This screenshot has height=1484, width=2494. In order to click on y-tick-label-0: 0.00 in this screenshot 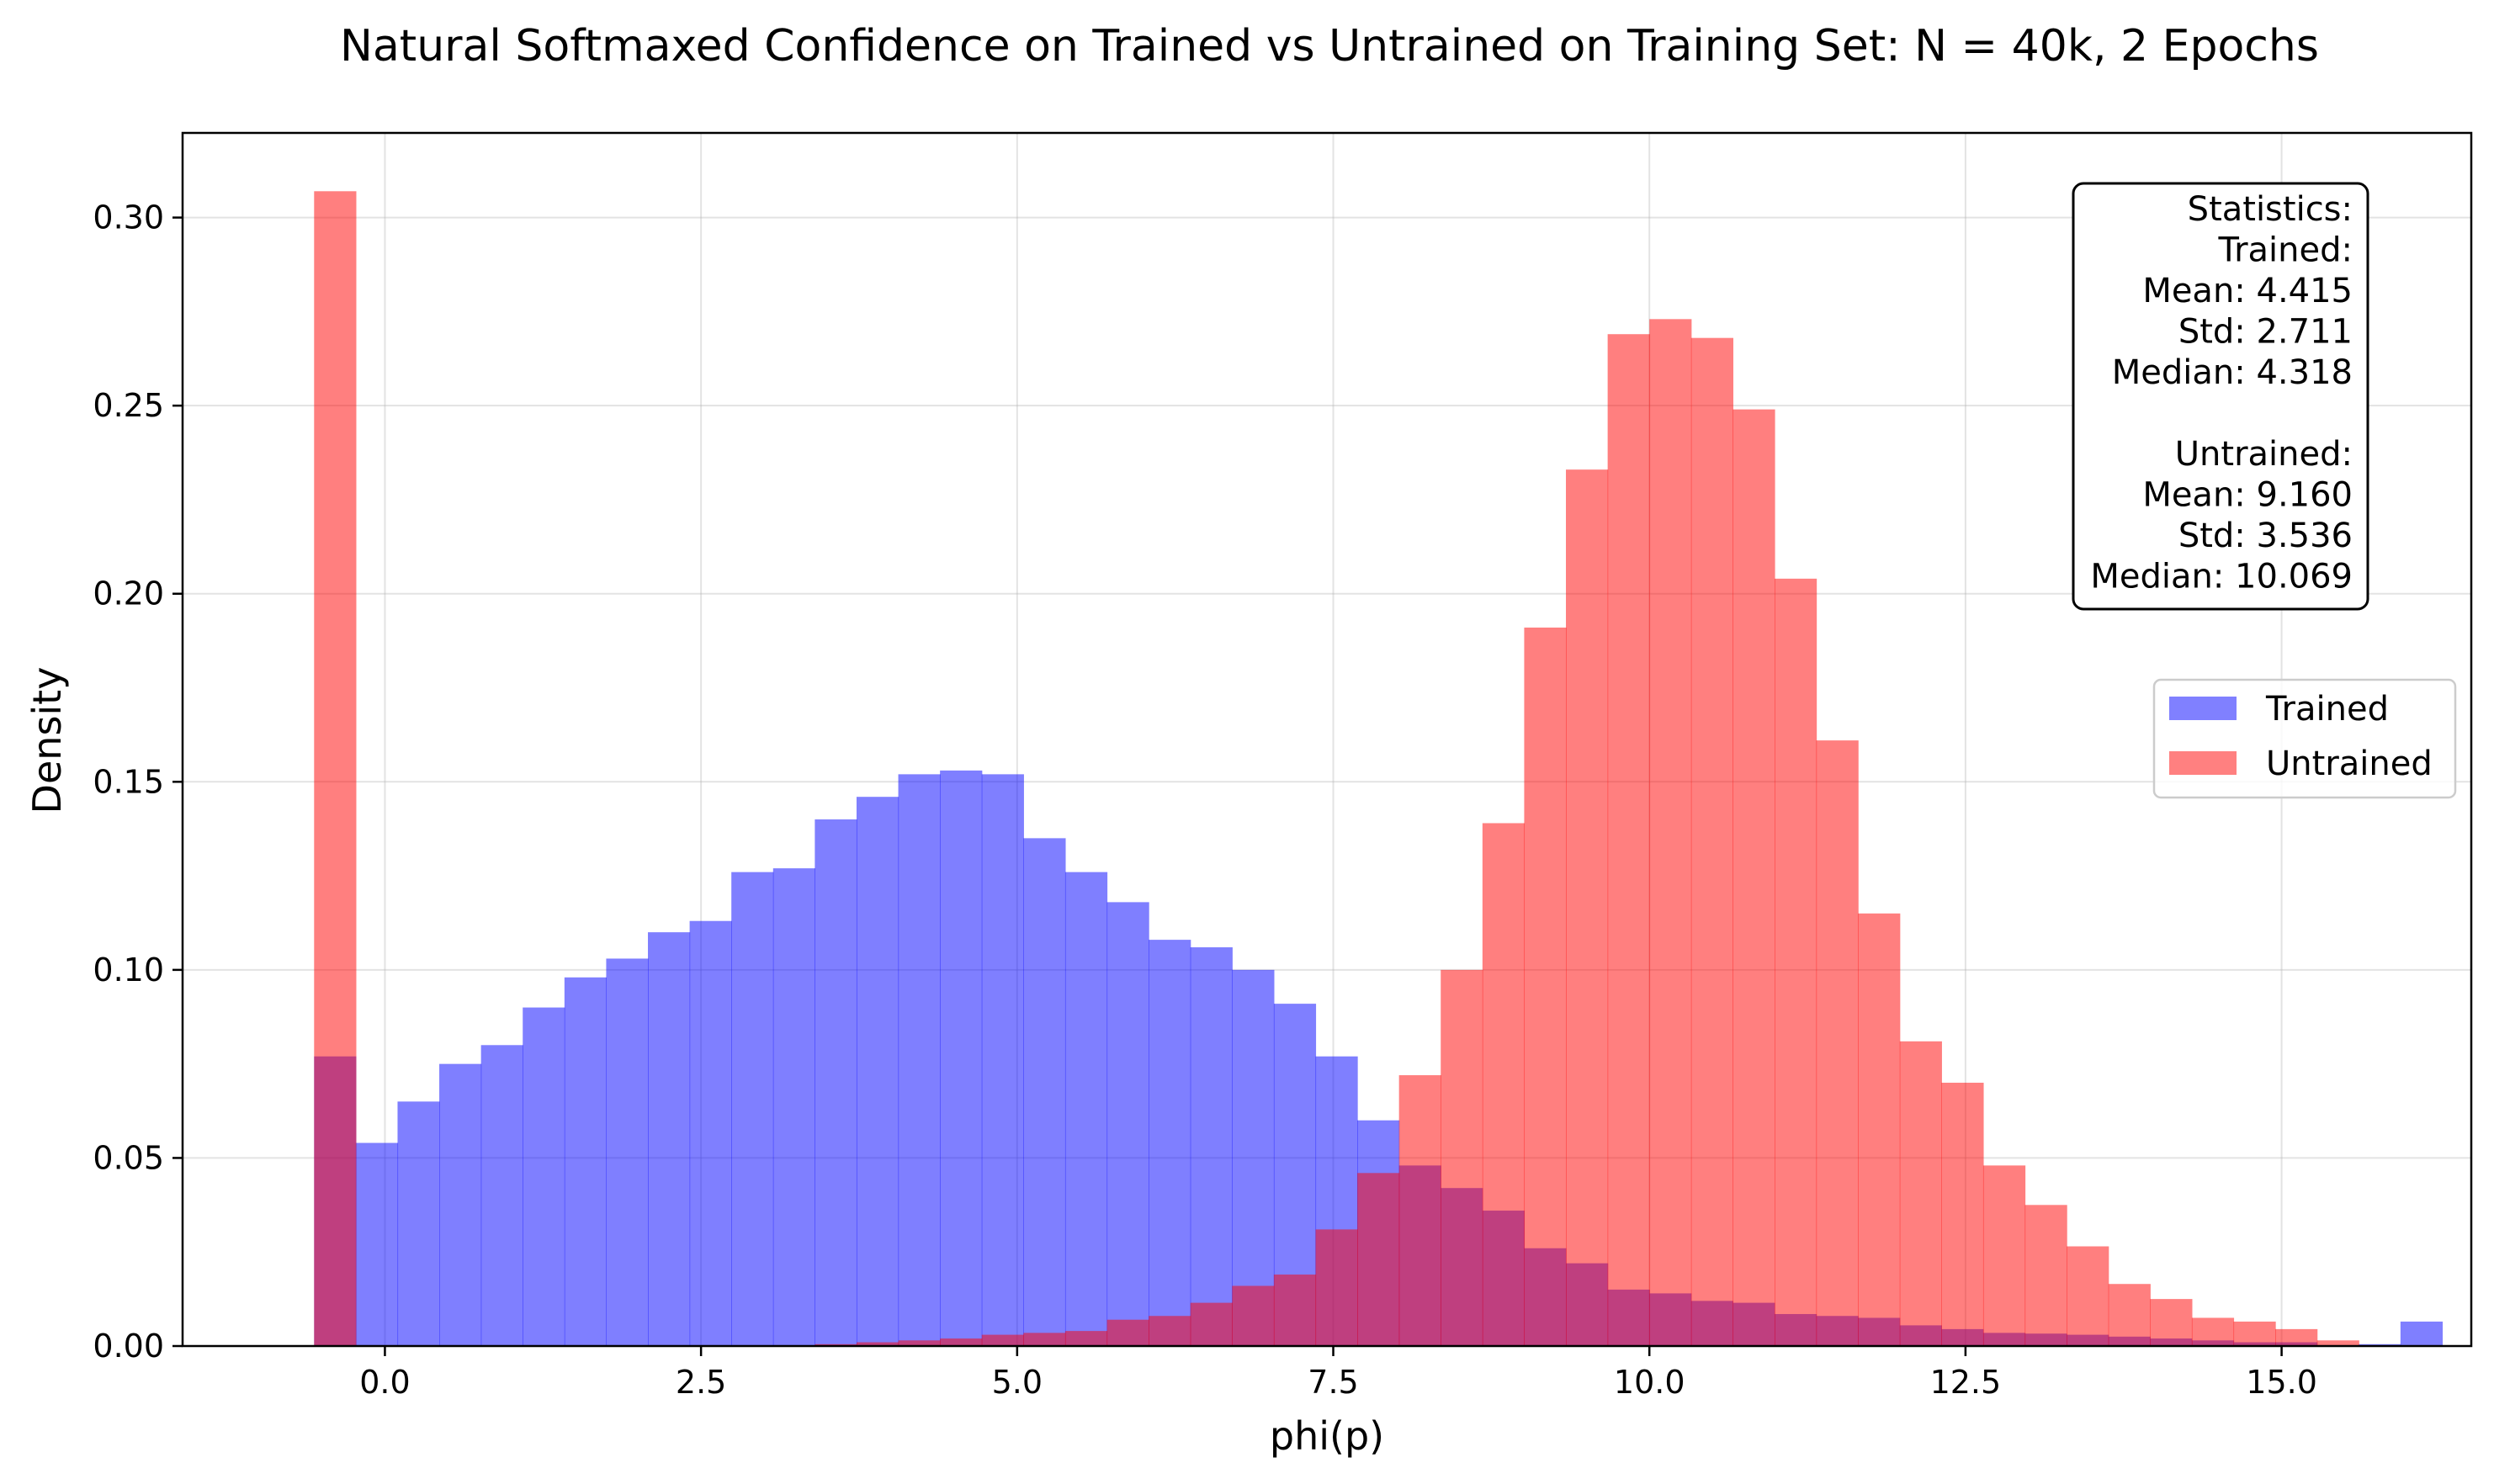, I will do `click(128, 1346)`.